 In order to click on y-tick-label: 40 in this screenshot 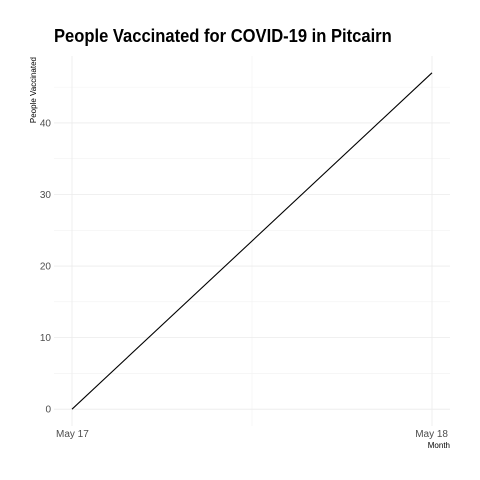, I will do `click(46, 123)`.